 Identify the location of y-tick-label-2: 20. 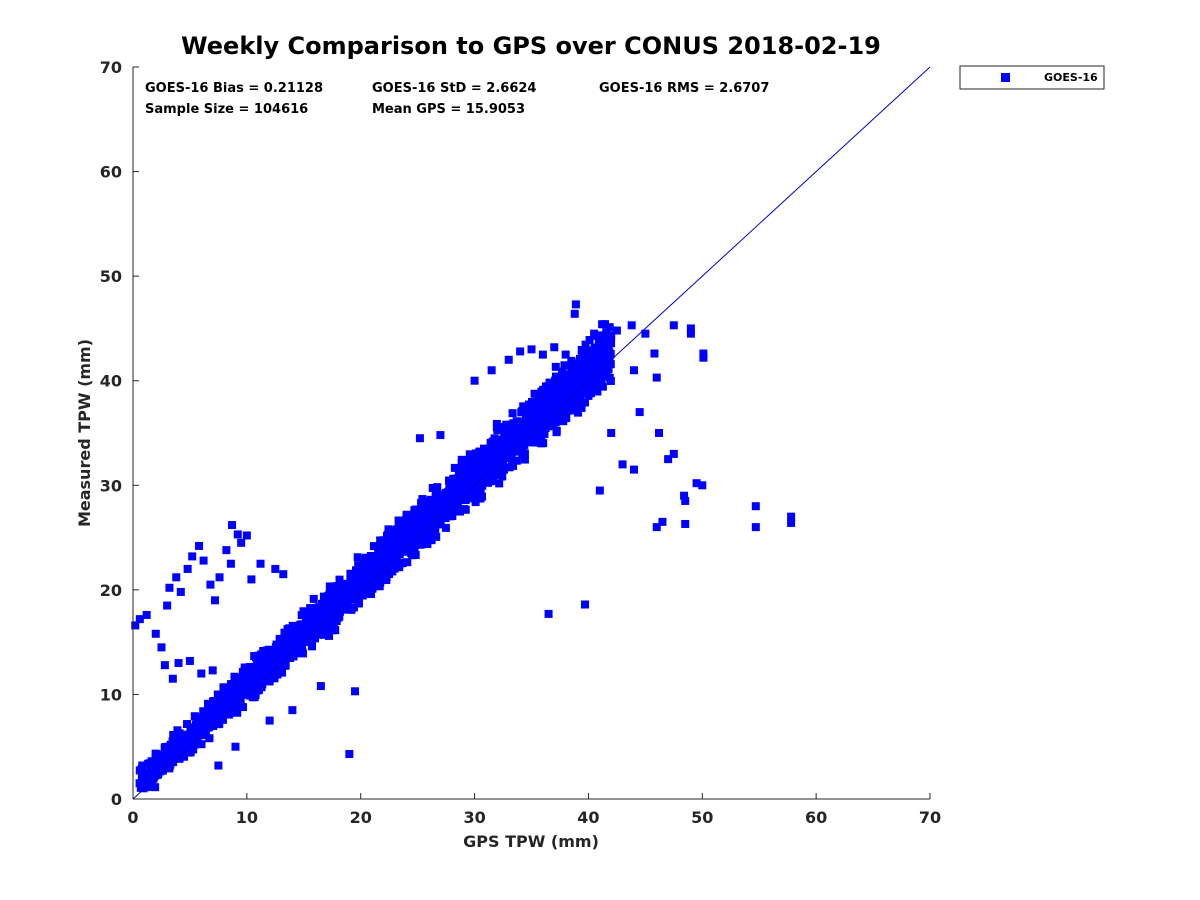
(111, 590).